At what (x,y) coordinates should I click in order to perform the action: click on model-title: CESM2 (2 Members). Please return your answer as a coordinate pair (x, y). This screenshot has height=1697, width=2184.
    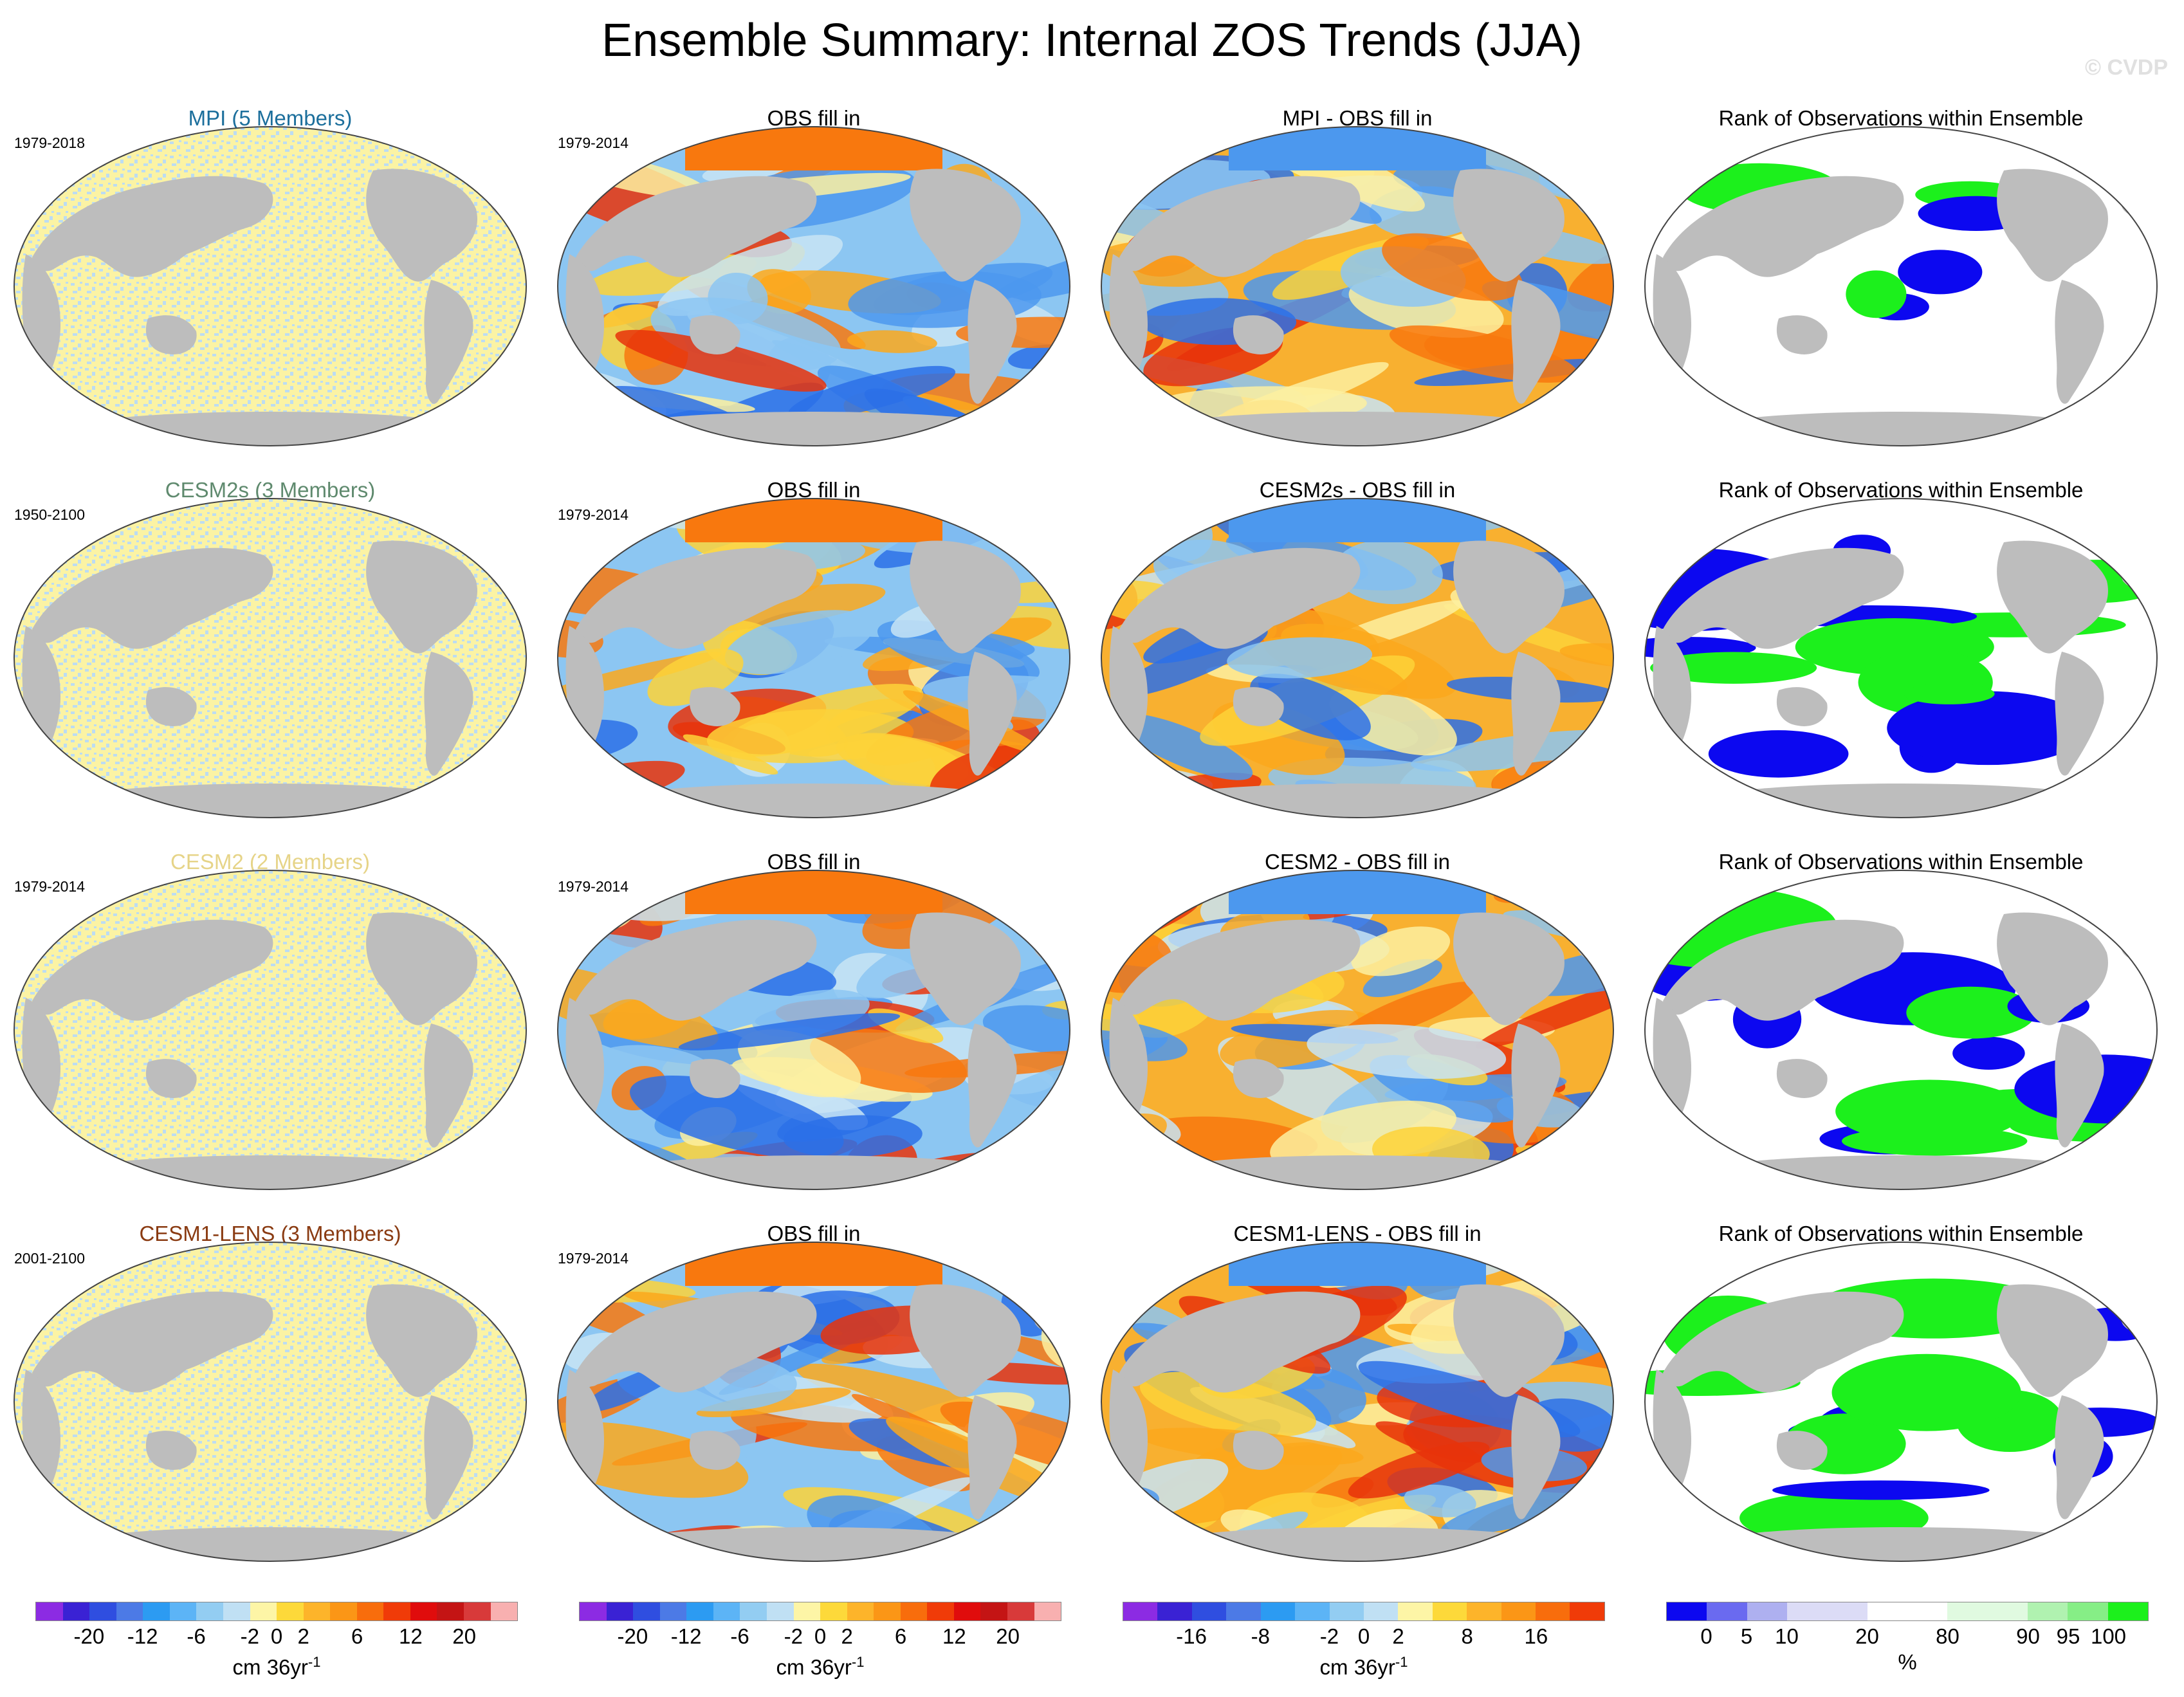
    Looking at the image, I should click on (270, 862).